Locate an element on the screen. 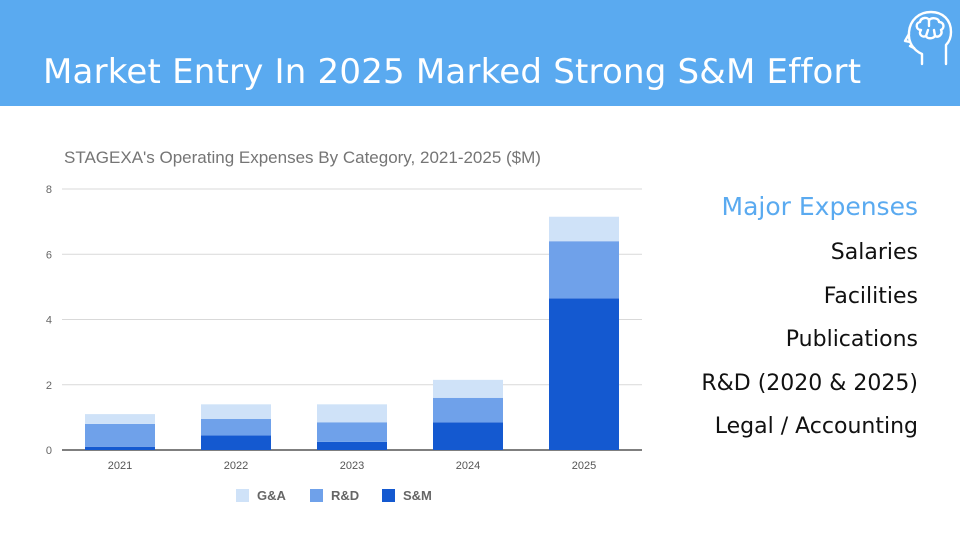 This screenshot has width=960, height=540. y-tick-label: 8 is located at coordinates (49, 190).